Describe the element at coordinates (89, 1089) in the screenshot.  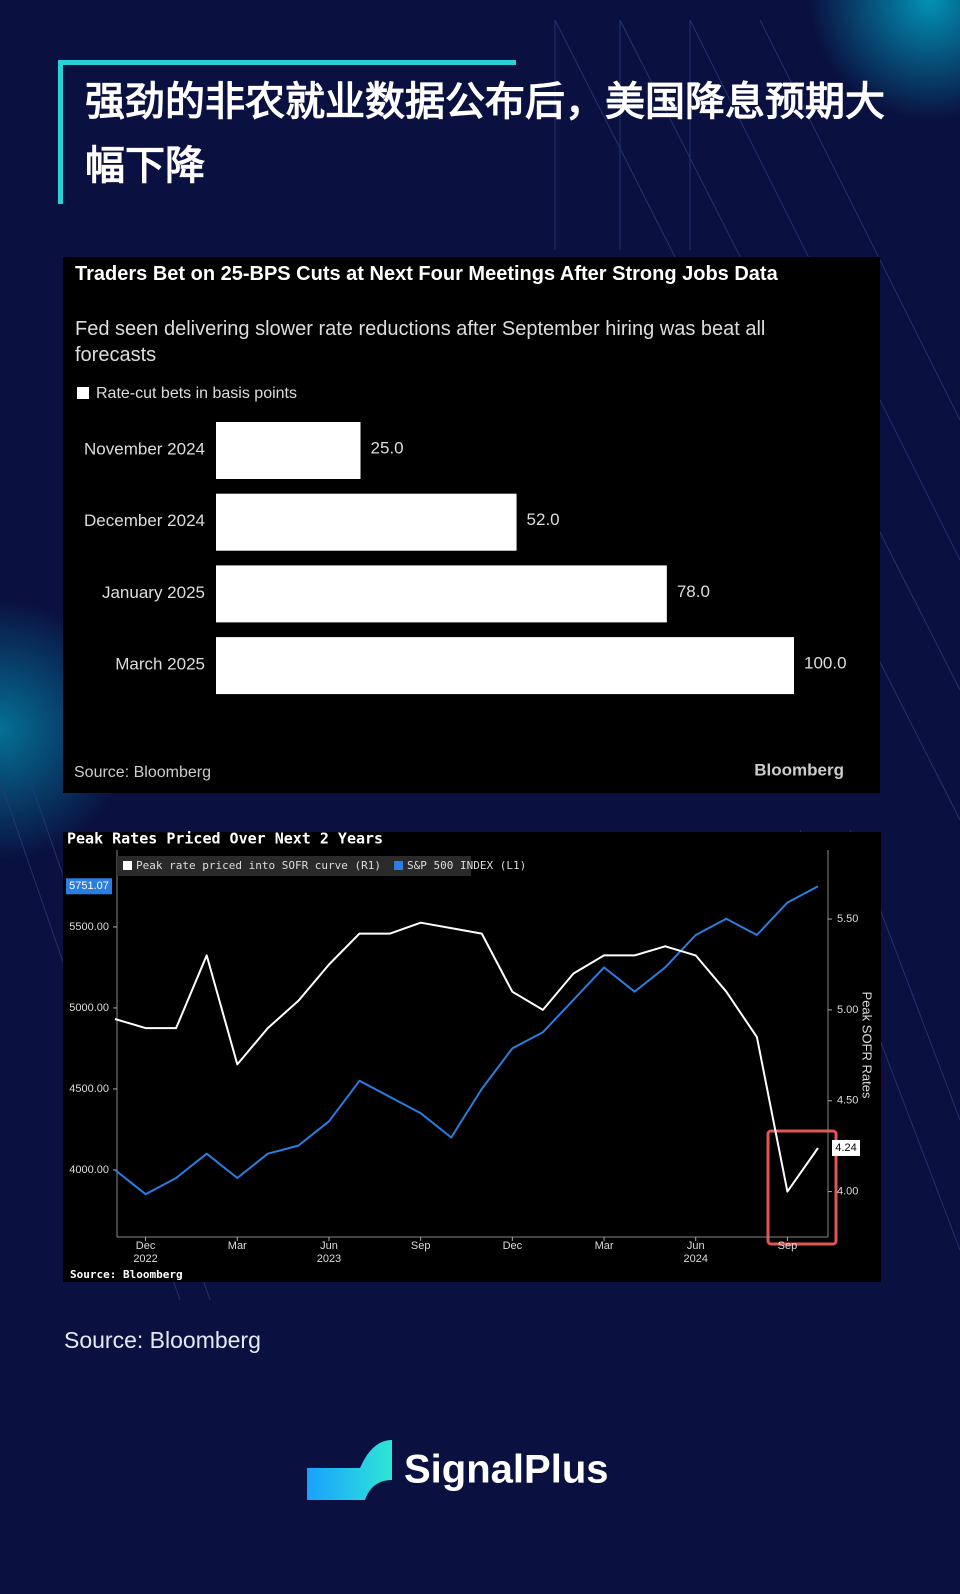
I see `y-tick-label: 4500.00` at that location.